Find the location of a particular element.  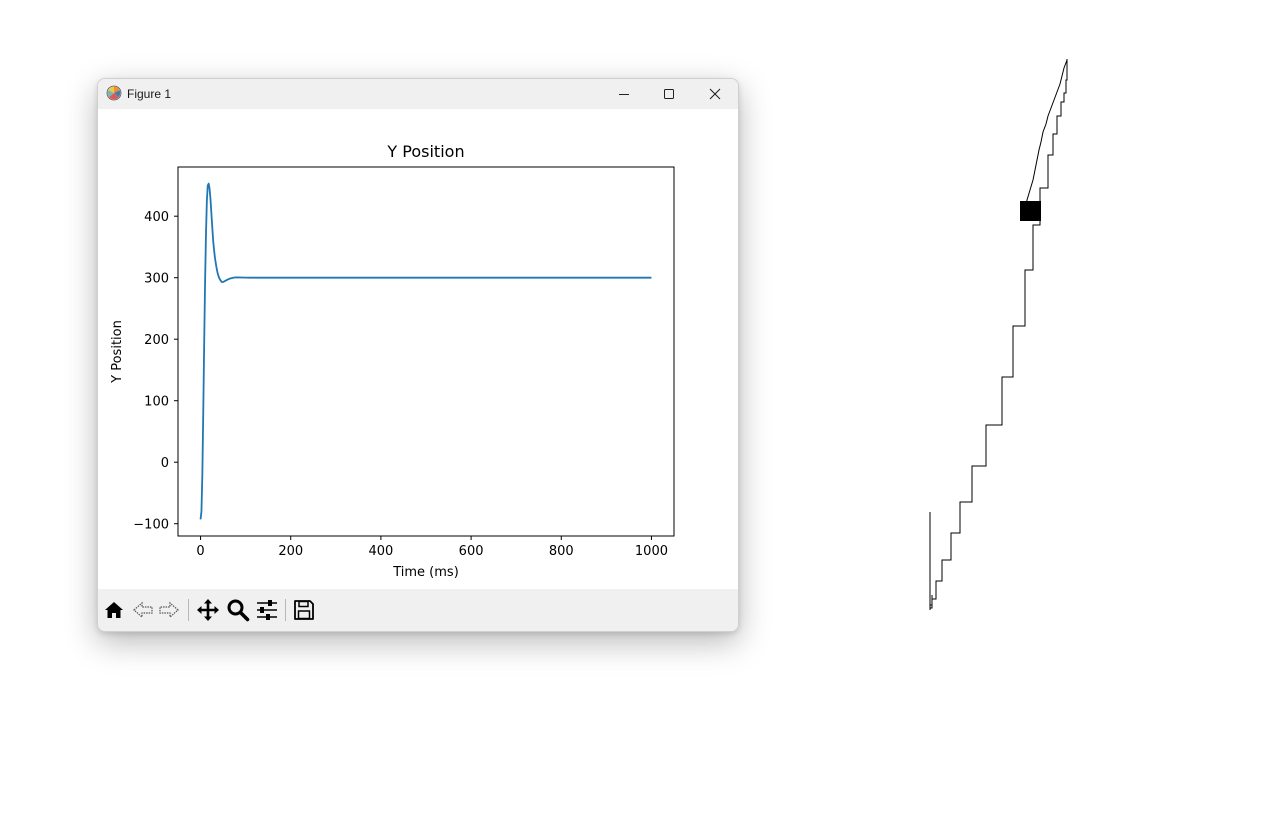

save-button is located at coordinates (304, 610).